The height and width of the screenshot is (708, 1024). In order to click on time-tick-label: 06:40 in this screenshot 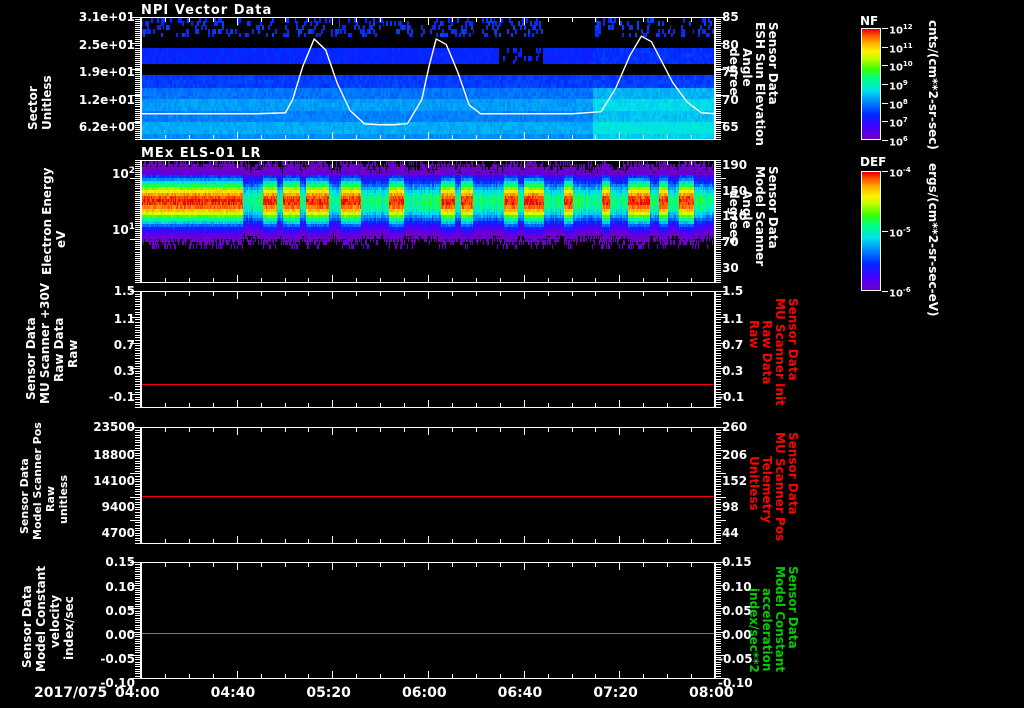, I will do `click(520, 693)`.